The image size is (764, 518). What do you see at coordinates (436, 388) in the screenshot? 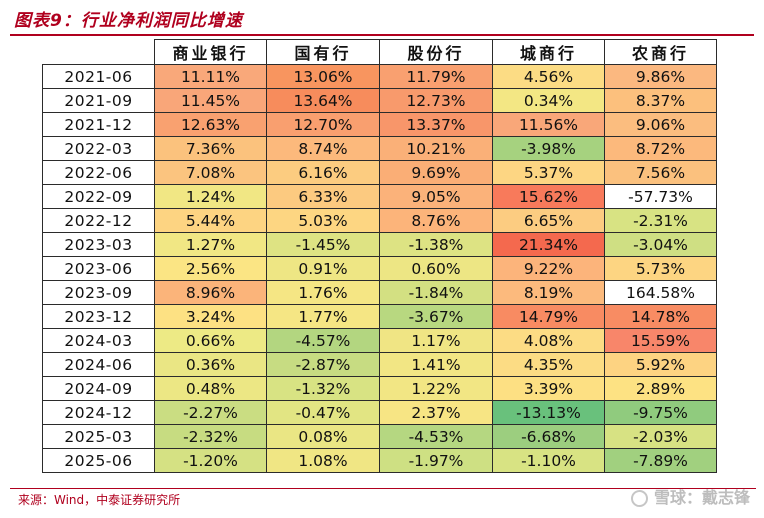
I see `growth-cell: 1.22%` at bounding box center [436, 388].